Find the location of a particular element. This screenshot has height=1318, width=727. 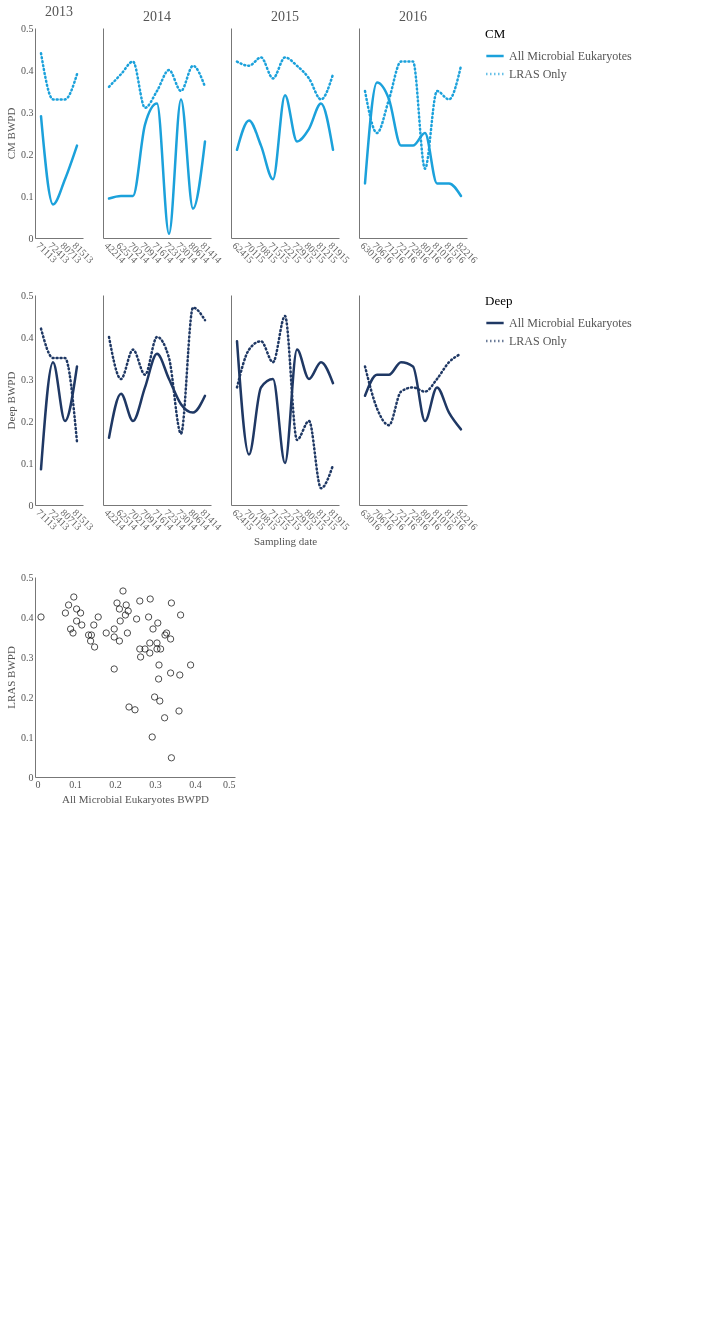

y-axis-title: LRAS BWPD is located at coordinates (11, 677).